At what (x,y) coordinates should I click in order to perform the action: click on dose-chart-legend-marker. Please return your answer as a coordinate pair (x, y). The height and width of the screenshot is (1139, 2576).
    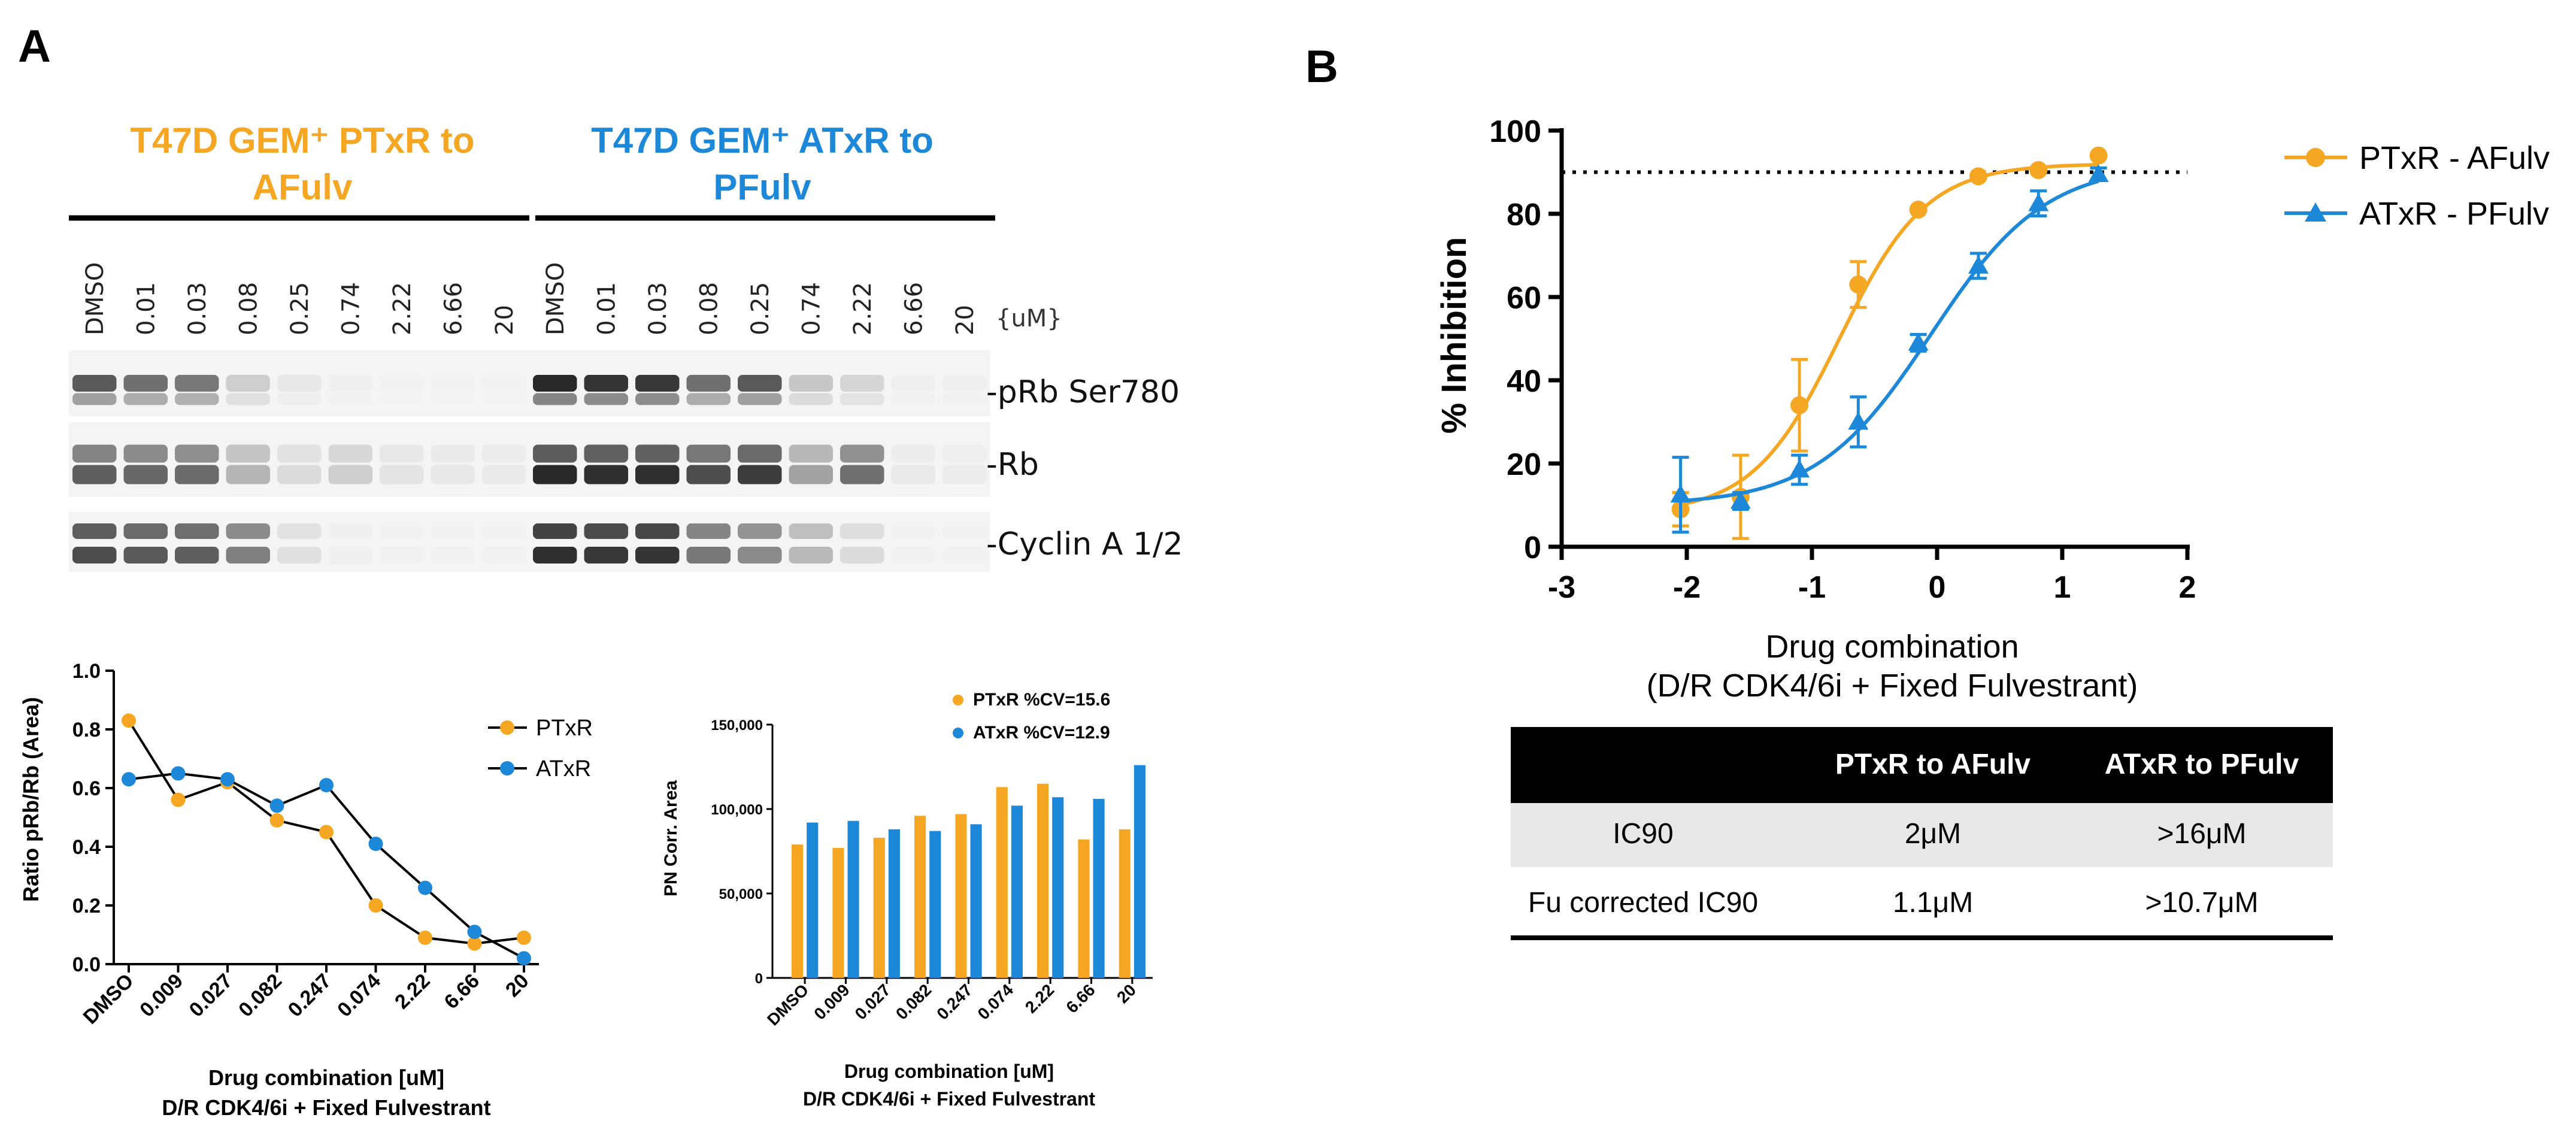
    Looking at the image, I should click on (2315, 212).